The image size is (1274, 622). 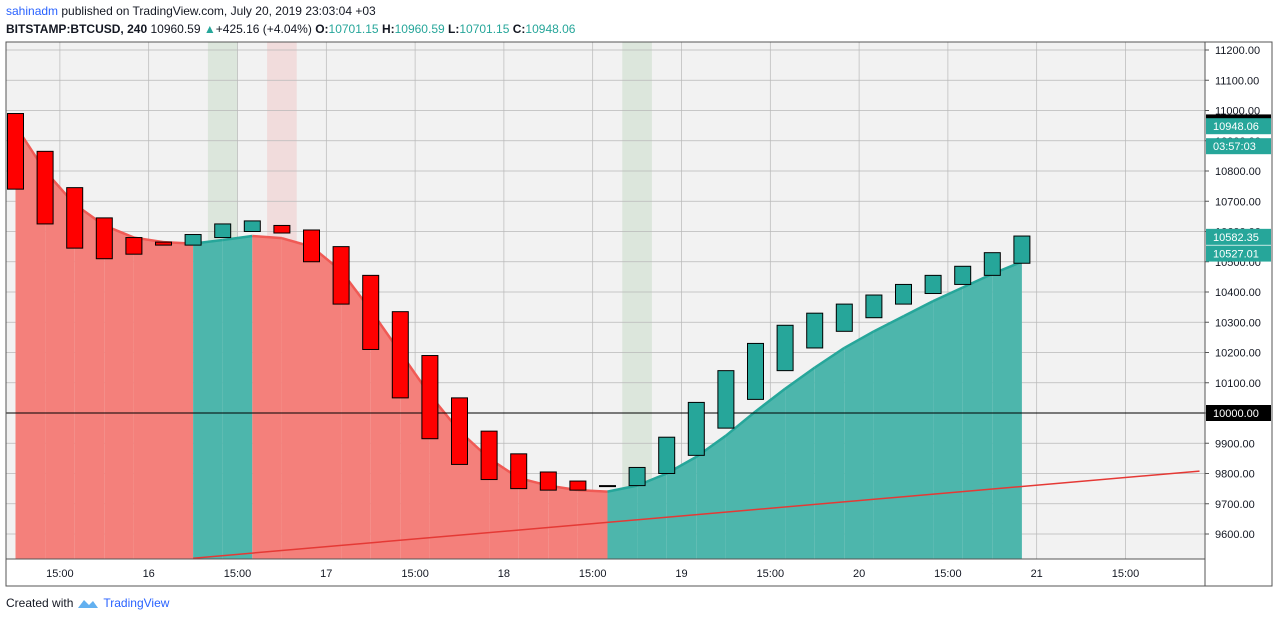 I want to click on low-label: L:, so click(x=454, y=29).